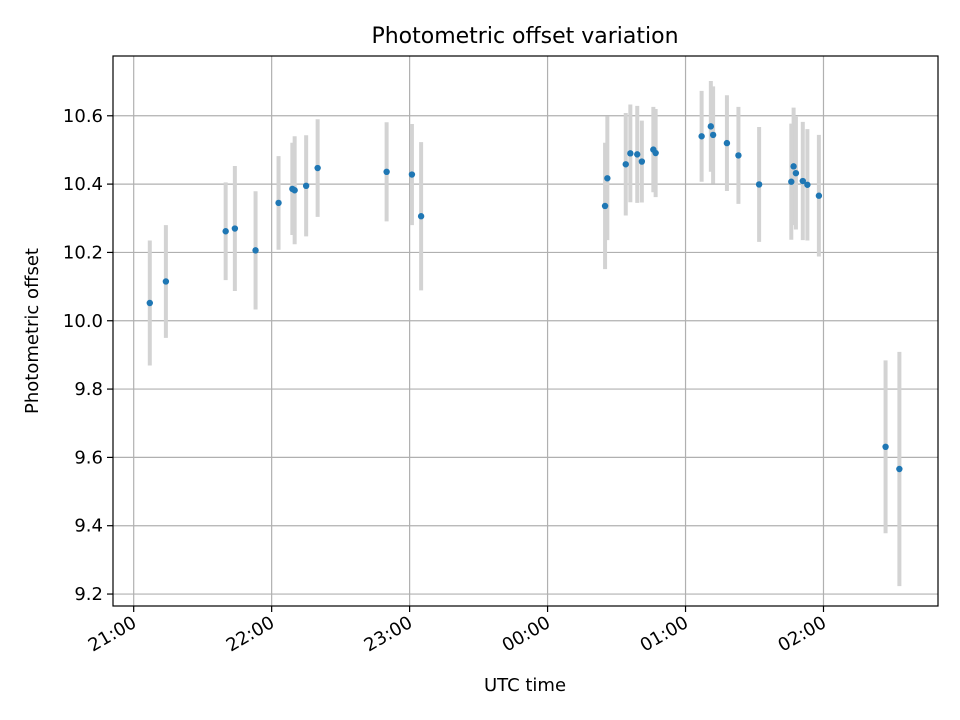 This screenshot has width=960, height=720. I want to click on y-tick-label: 10.4, so click(83, 184).